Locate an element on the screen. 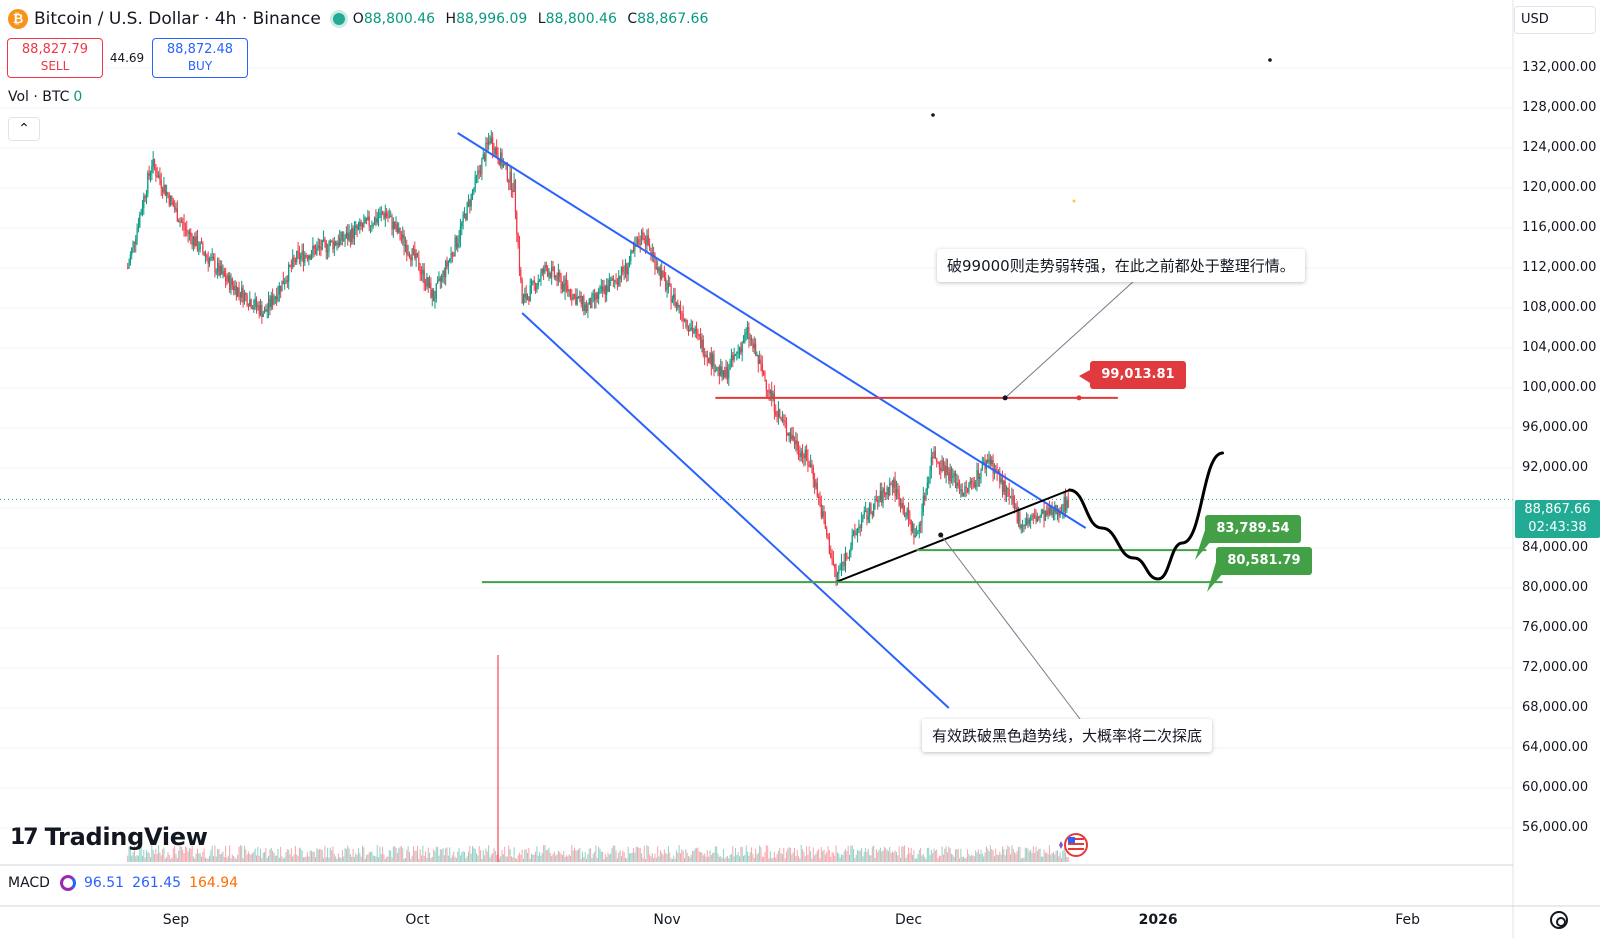 The image size is (1600, 938). last-price-value: 88,867.66 is located at coordinates (1557, 509).